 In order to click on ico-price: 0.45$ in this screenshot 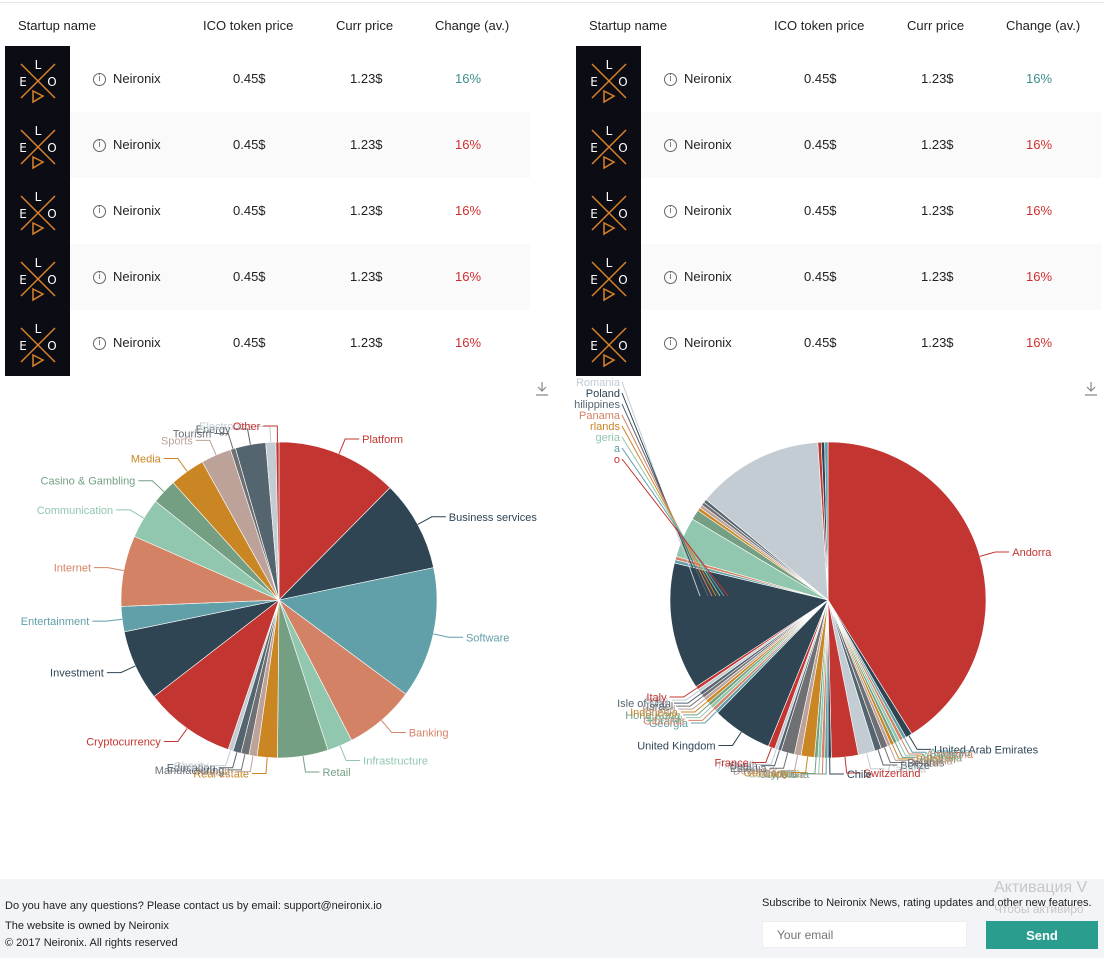, I will do `click(820, 210)`.